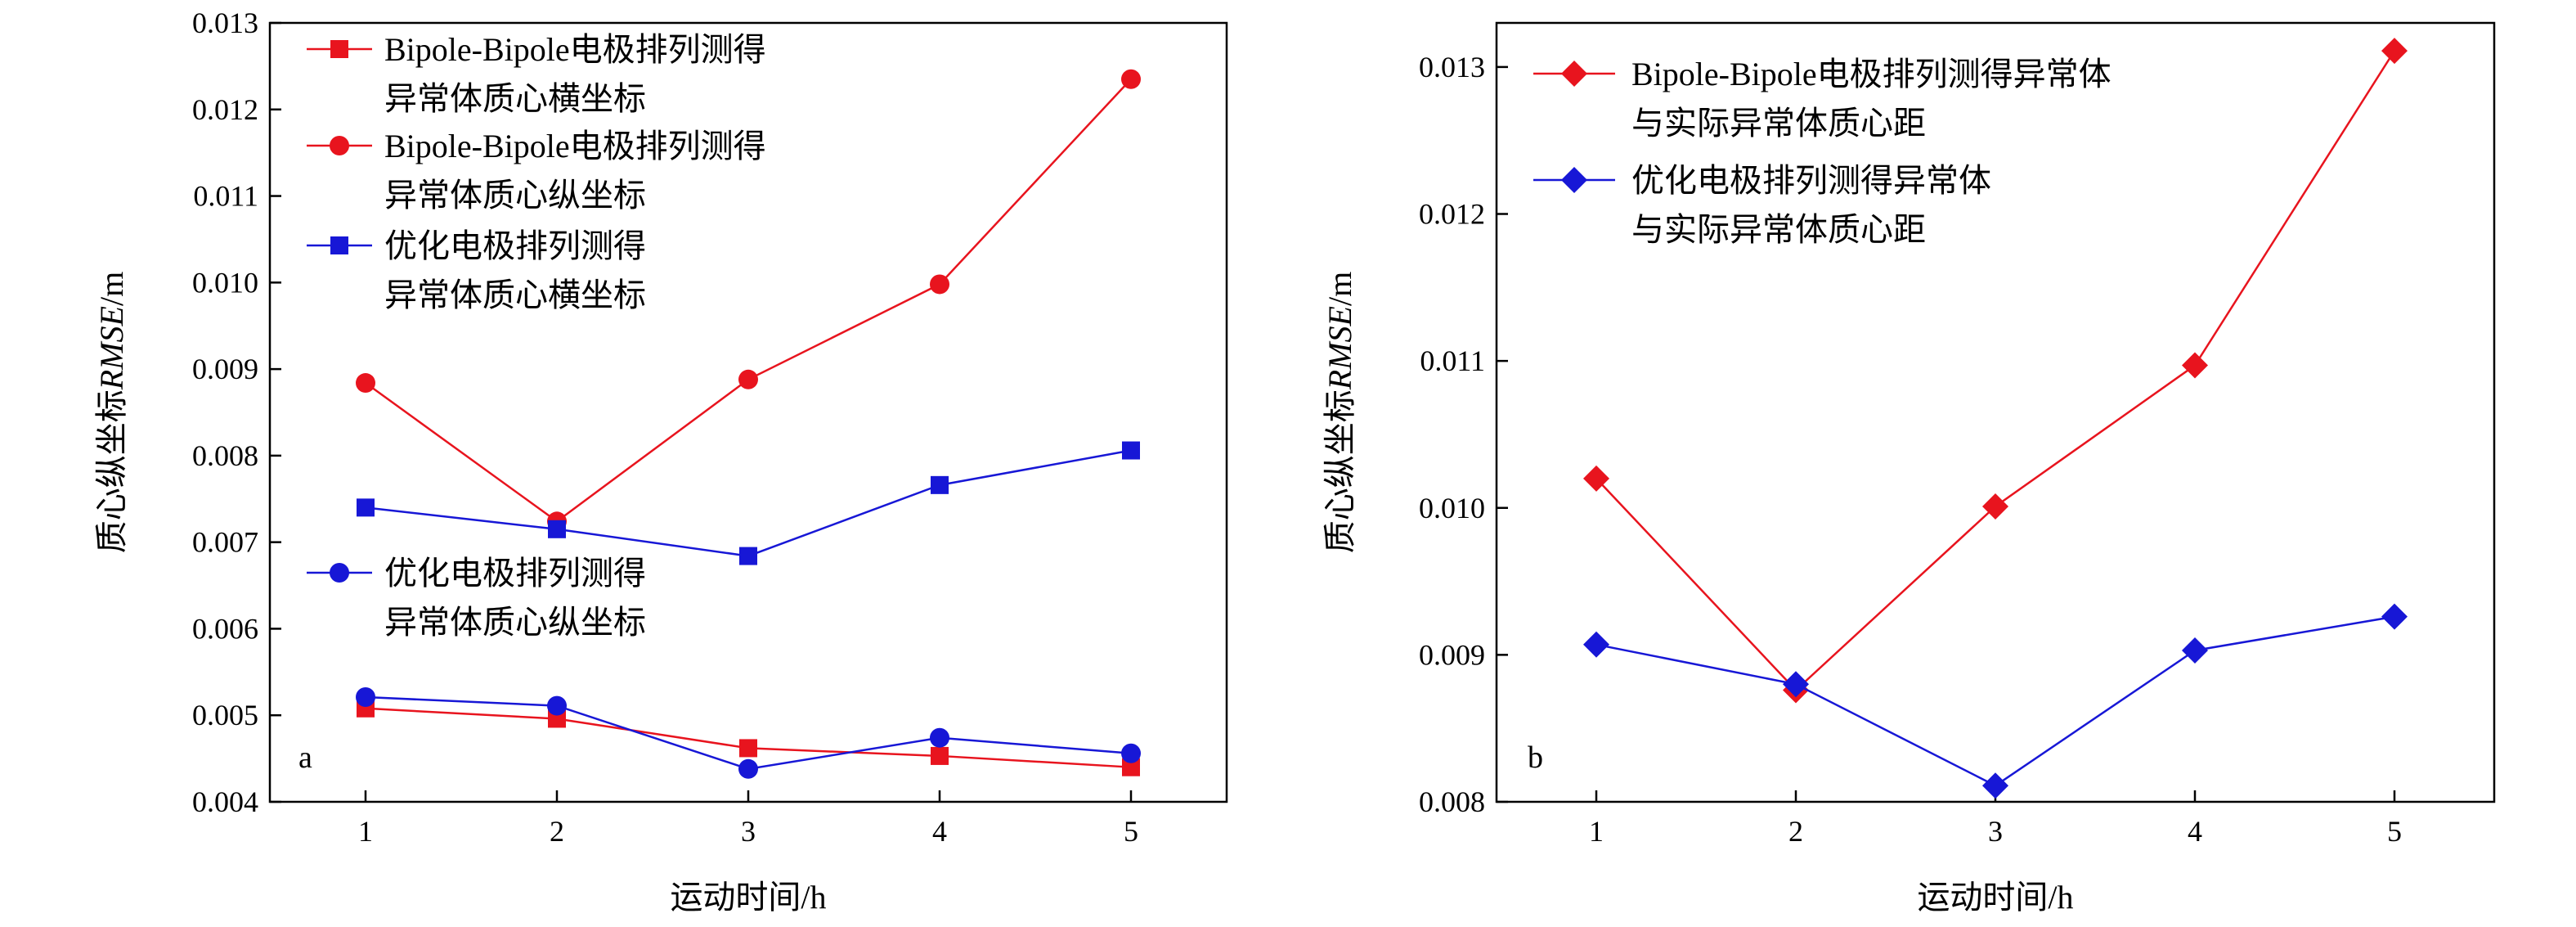  I want to click on y-tick-label: 0.006, so click(225, 629).